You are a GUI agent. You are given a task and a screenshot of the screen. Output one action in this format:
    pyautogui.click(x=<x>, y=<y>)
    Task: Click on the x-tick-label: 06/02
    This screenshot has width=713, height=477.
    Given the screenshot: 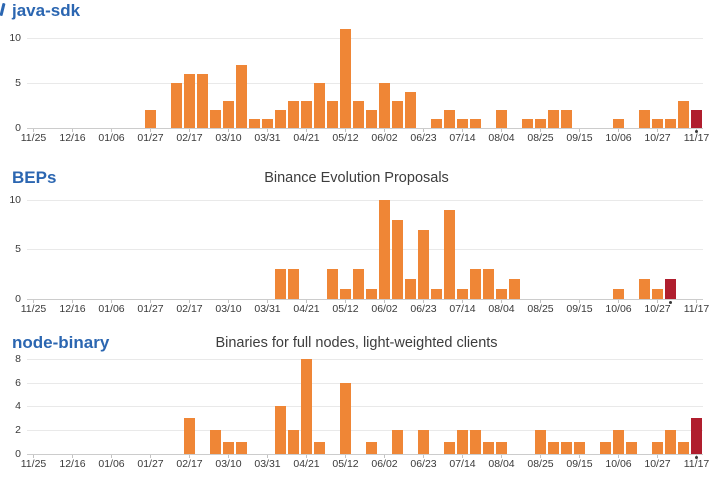 What is the action you would take?
    pyautogui.click(x=384, y=138)
    